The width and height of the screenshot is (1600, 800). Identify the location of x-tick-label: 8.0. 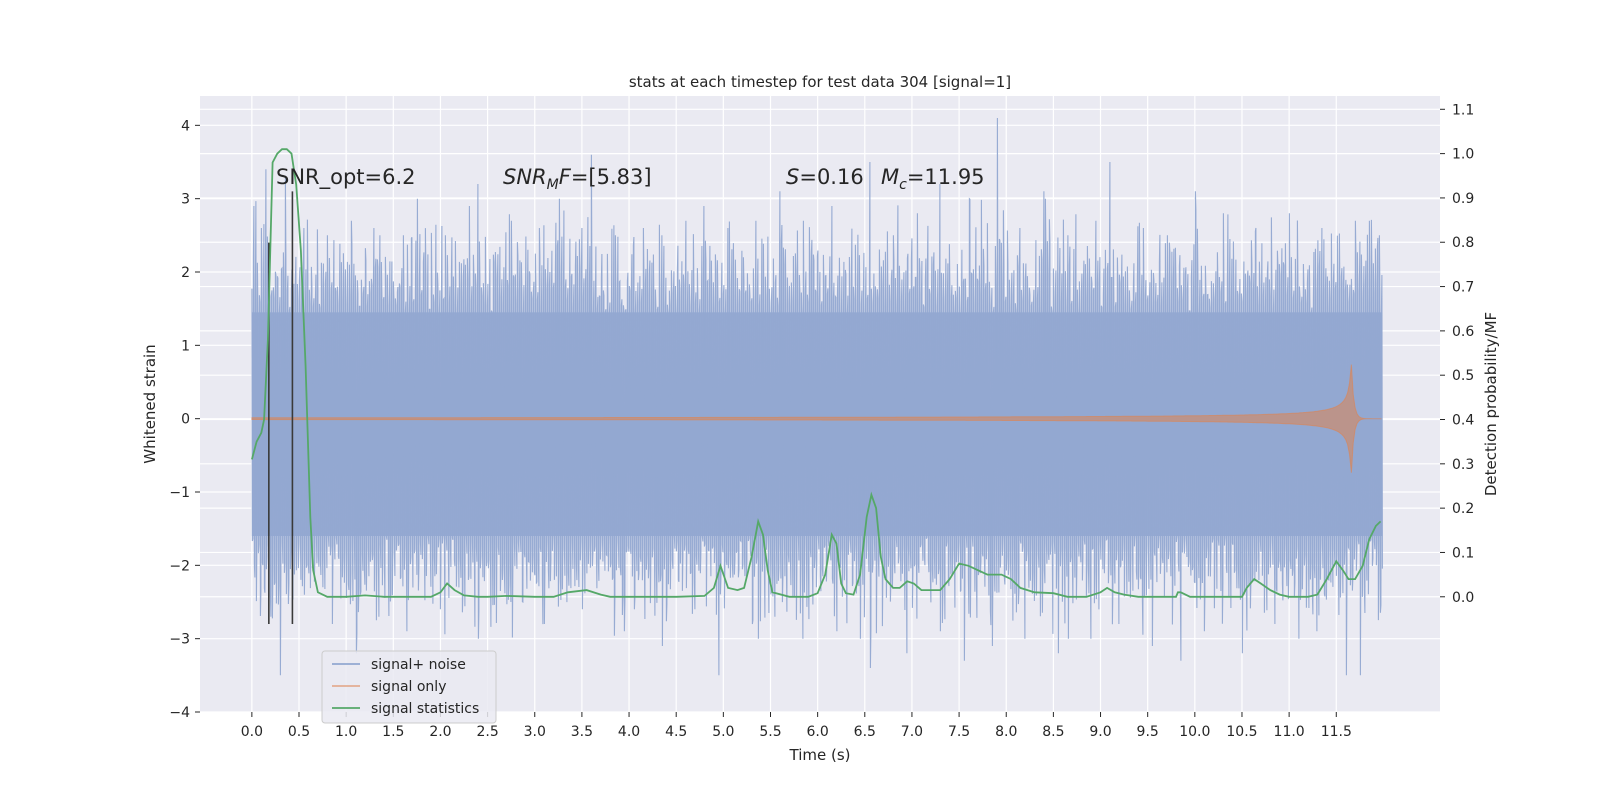
(1006, 732).